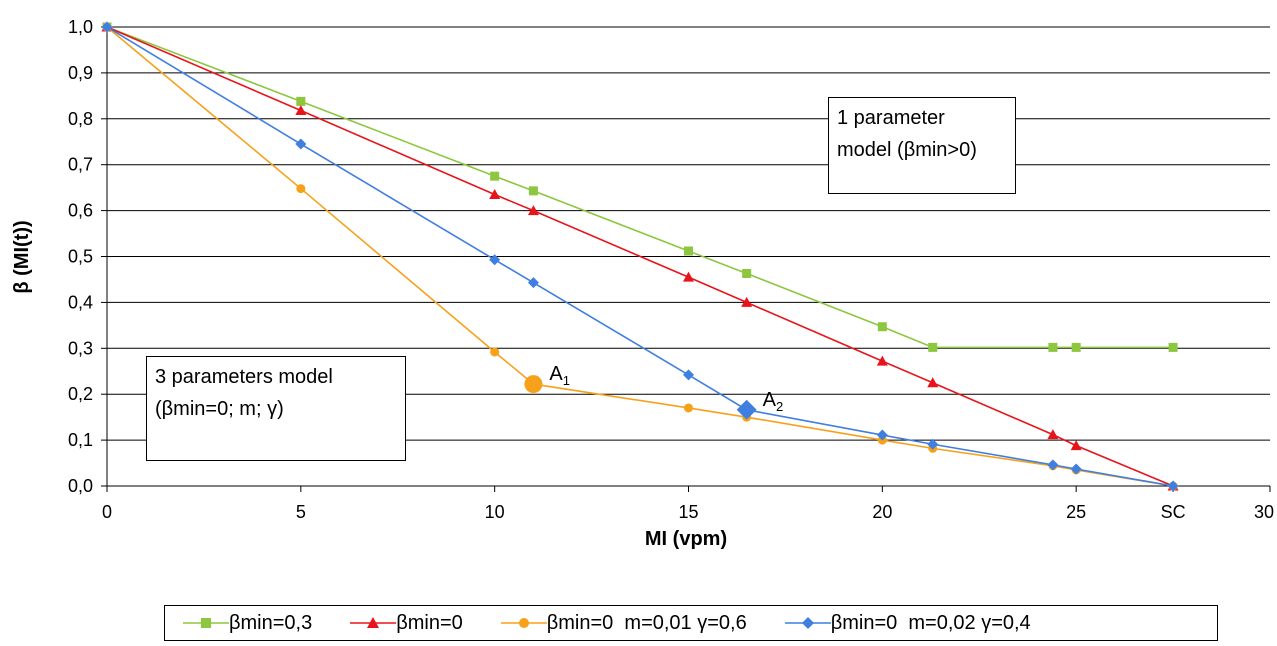  I want to click on x-tick-labels: 0 5 10 15 20 25 SC 30, so click(688, 512).